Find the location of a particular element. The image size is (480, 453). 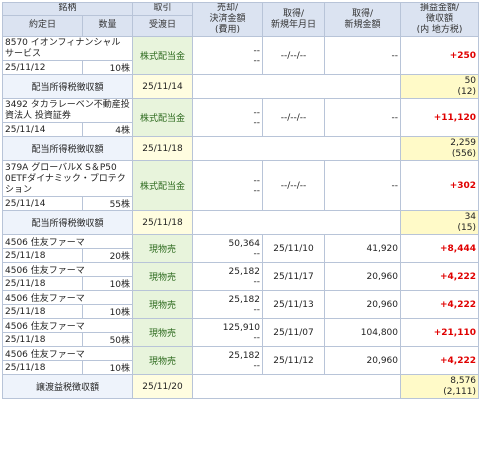

brand-name-l2: 0ETFダイナミック・プロテク is located at coordinates (65, 178).